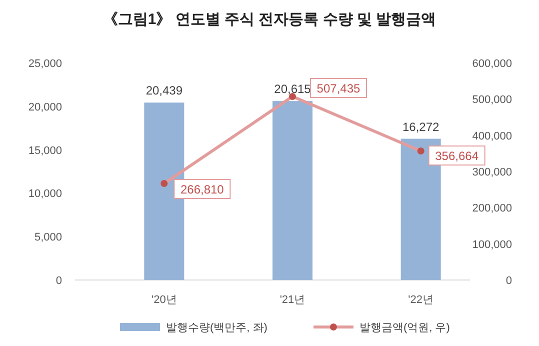 The image size is (539, 346). I want to click on legend-label: 발행금액(억원, 우), so click(404, 328).